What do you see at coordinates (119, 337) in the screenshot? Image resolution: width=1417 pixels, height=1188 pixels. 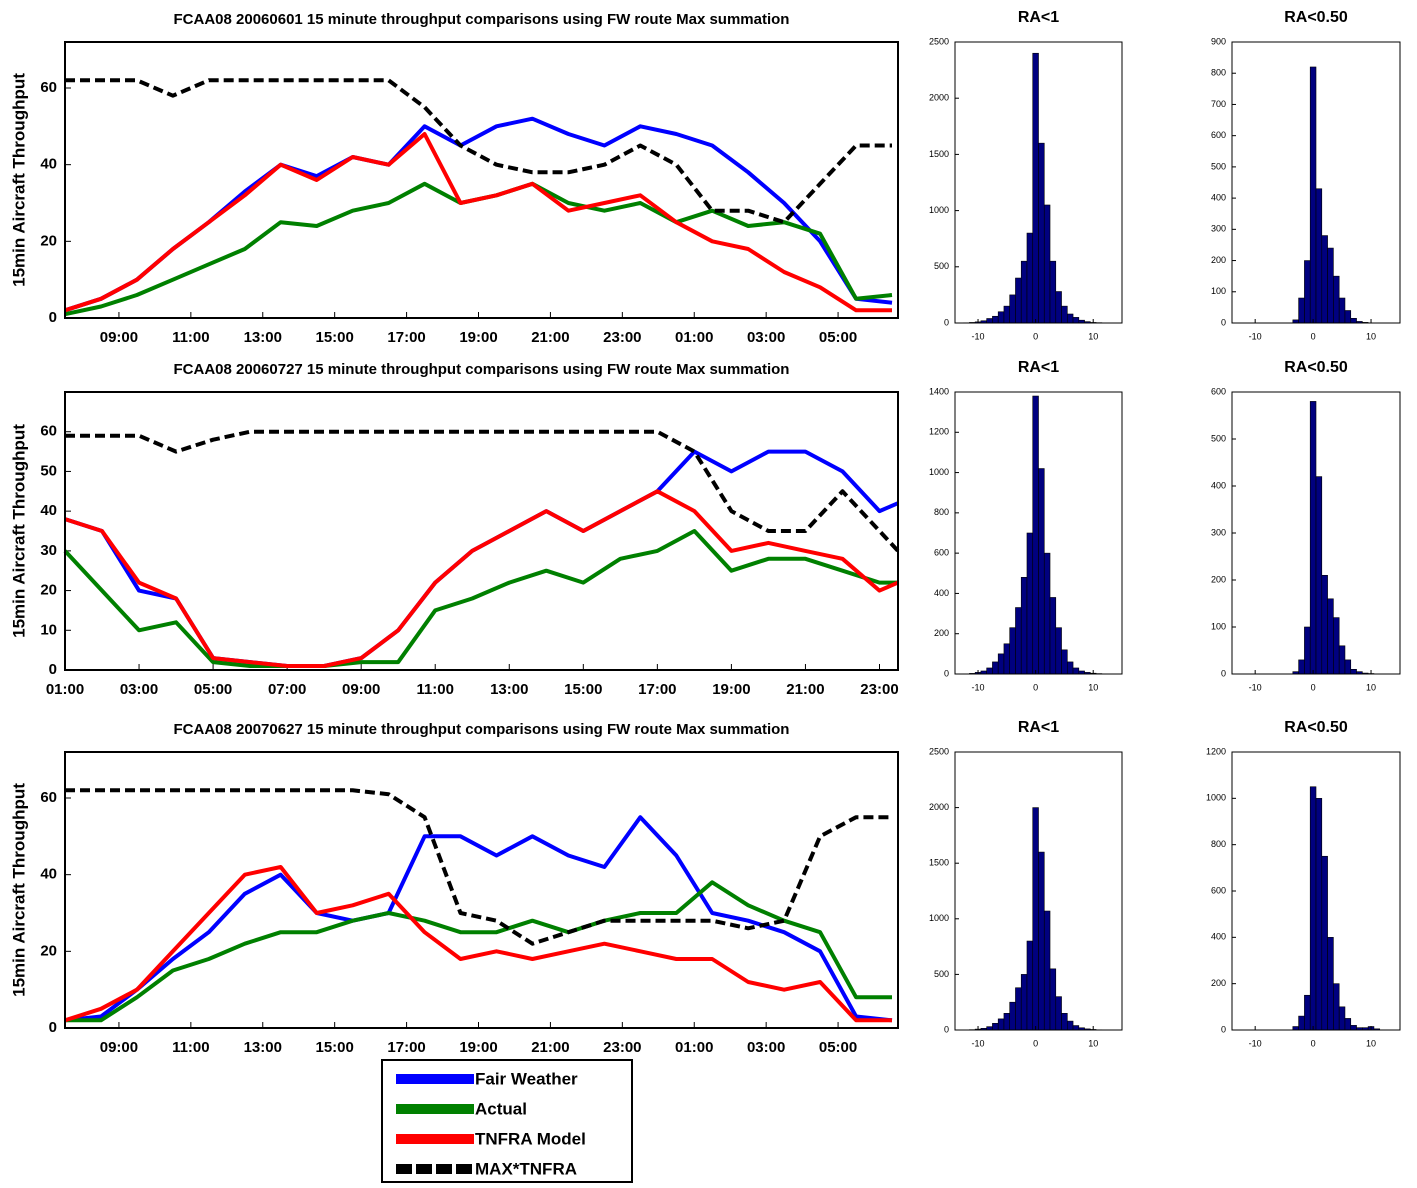 I see `x-tick-label: 09:00` at bounding box center [119, 337].